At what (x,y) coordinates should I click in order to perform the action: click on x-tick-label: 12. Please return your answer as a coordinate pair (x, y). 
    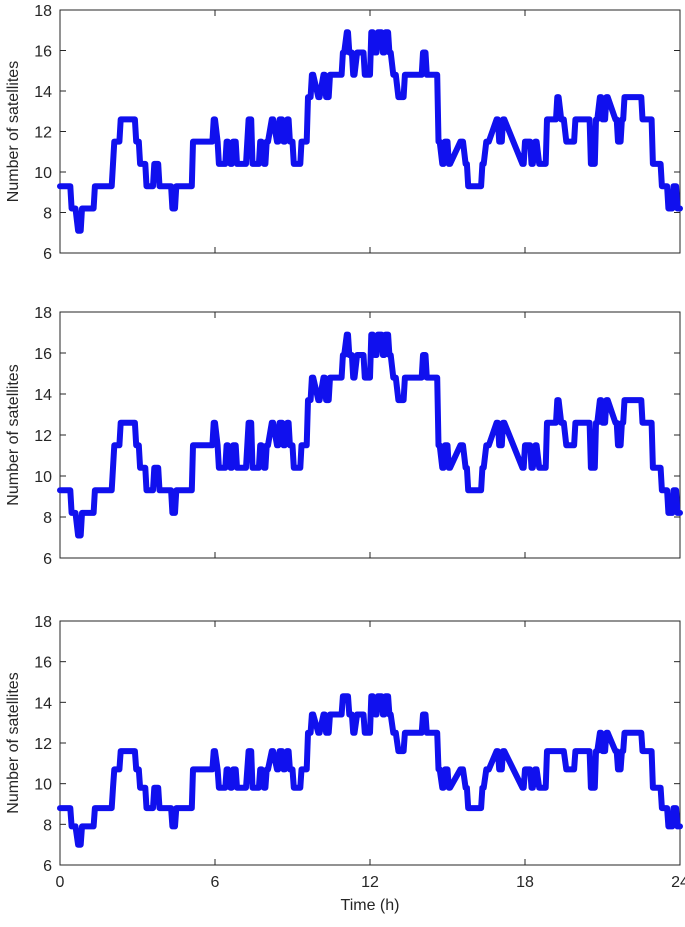
    Looking at the image, I should click on (370, 882).